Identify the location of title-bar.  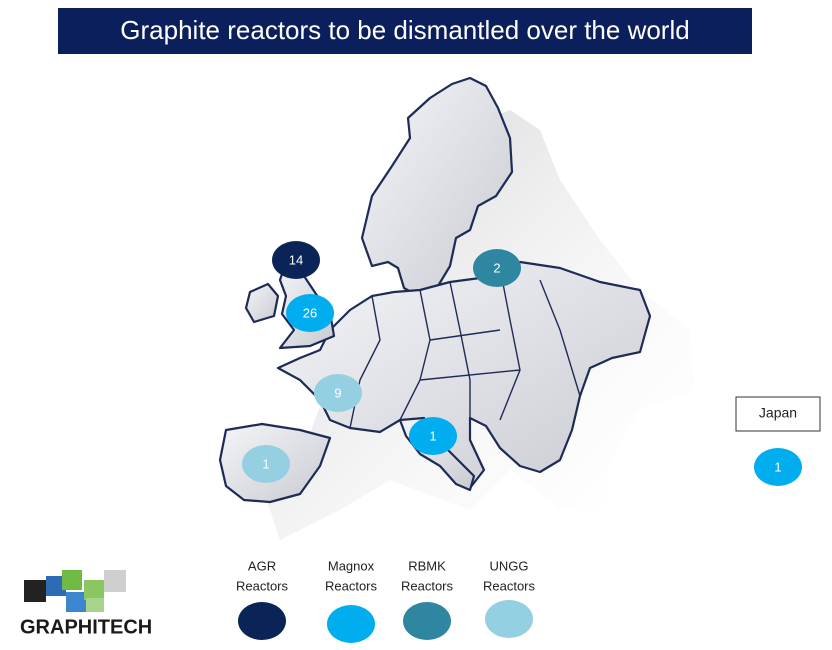
(405, 31).